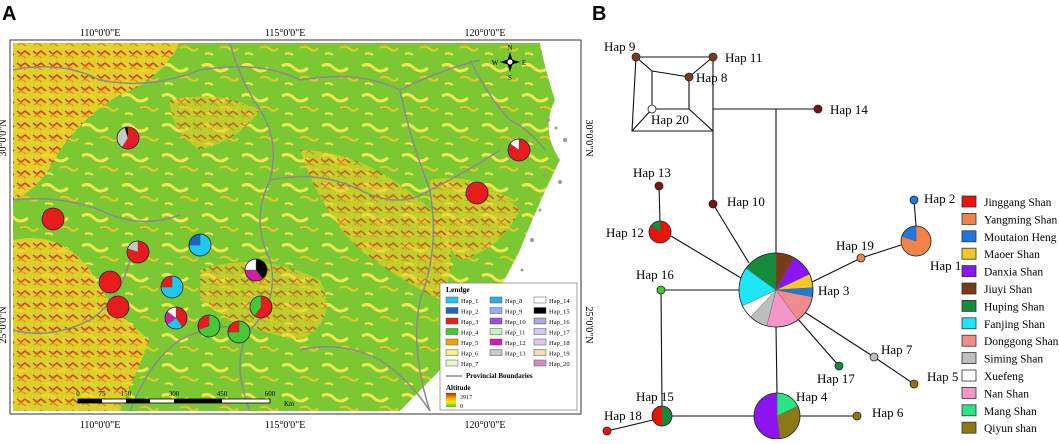  What do you see at coordinates (78, 394) in the screenshot?
I see `scale-tick-0: 0` at bounding box center [78, 394].